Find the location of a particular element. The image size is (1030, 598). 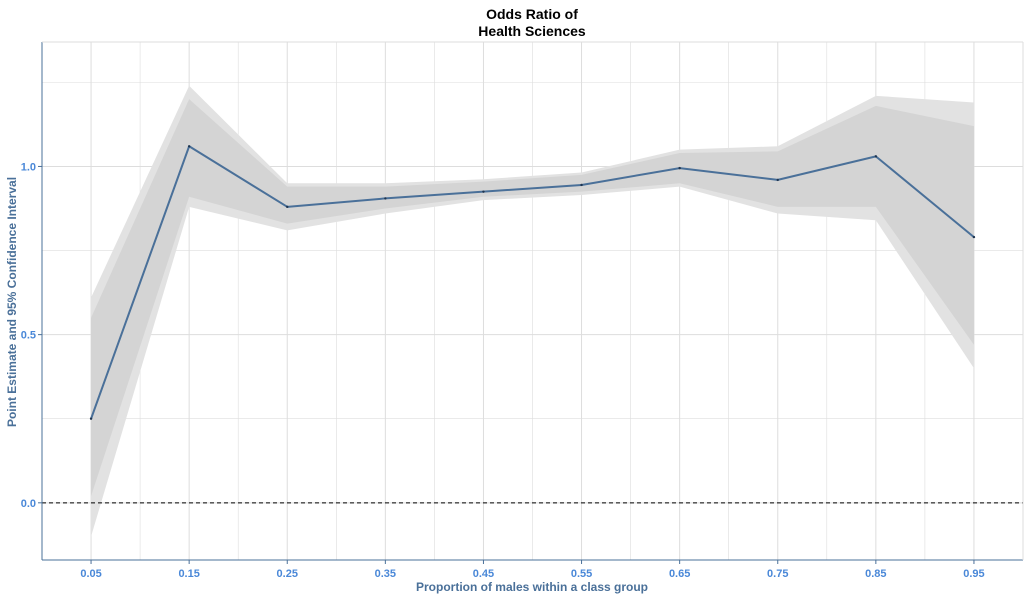

chart-title-line1: Odds Ratio of is located at coordinates (532, 14).